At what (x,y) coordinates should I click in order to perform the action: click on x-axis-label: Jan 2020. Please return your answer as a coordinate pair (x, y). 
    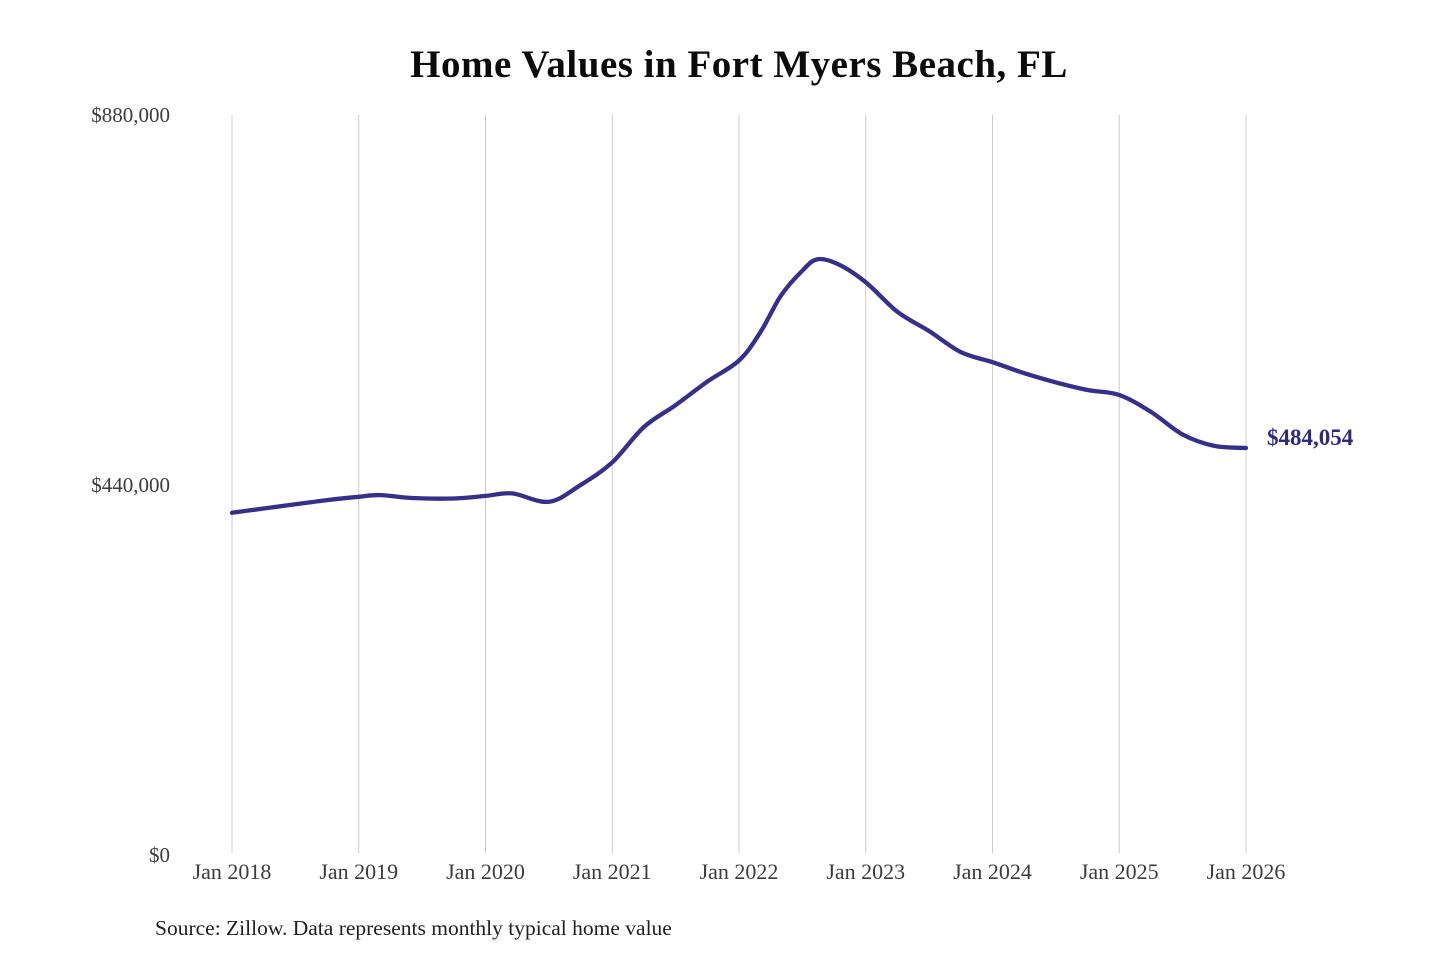
    Looking at the image, I should click on (485, 871).